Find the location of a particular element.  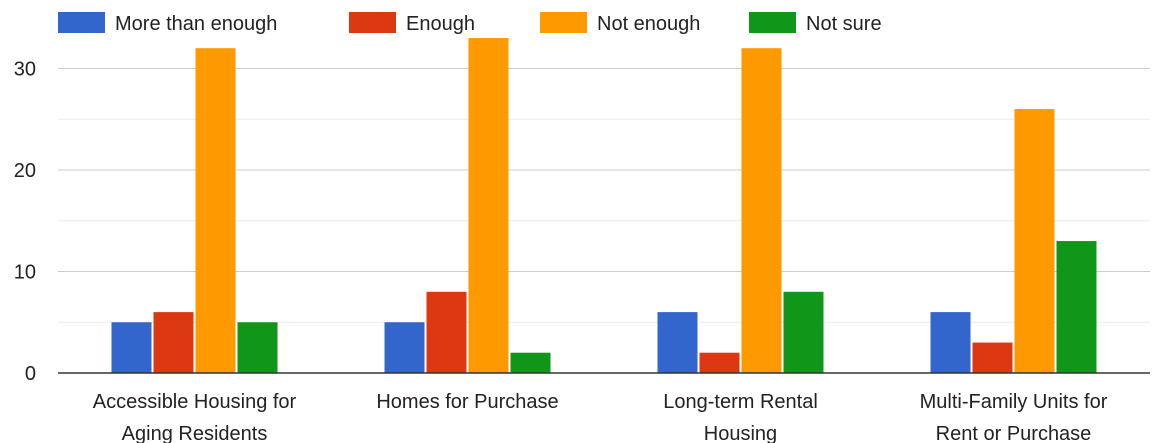

x-tick-label-line: Homes for Purchase is located at coordinates (467, 402).